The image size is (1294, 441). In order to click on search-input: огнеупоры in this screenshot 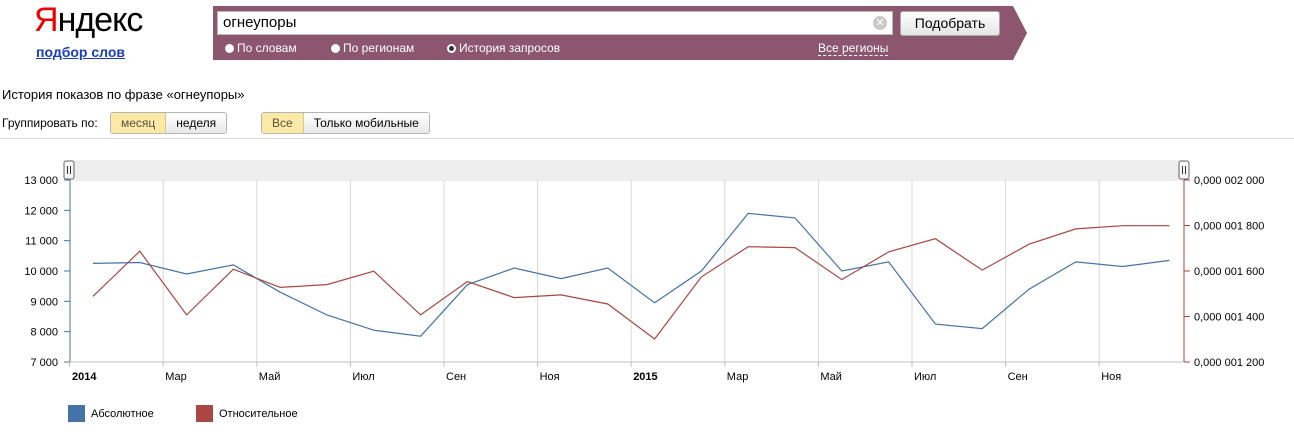, I will do `click(555, 23)`.